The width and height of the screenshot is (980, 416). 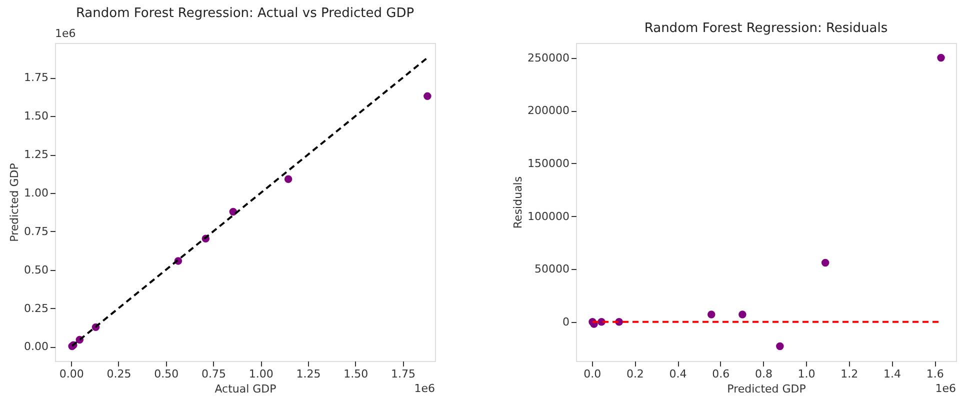 I want to click on x-tick-label: 0.0, so click(x=593, y=374).